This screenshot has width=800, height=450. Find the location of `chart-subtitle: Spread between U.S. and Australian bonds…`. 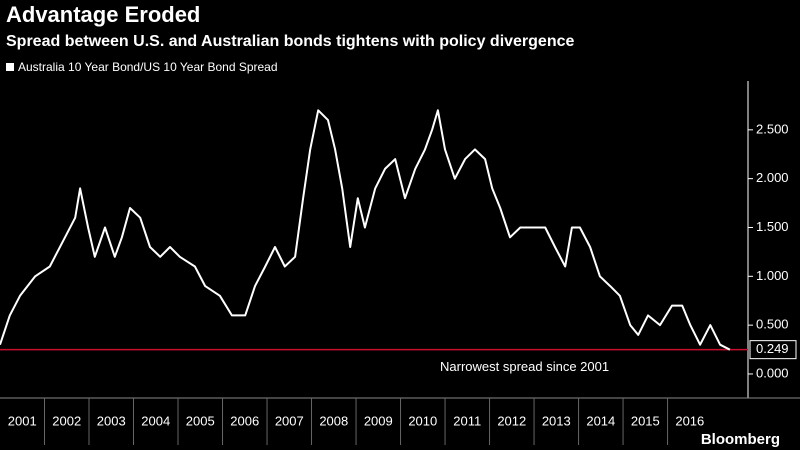

chart-subtitle: Spread between U.S. and Australian bonds… is located at coordinates (290, 41).